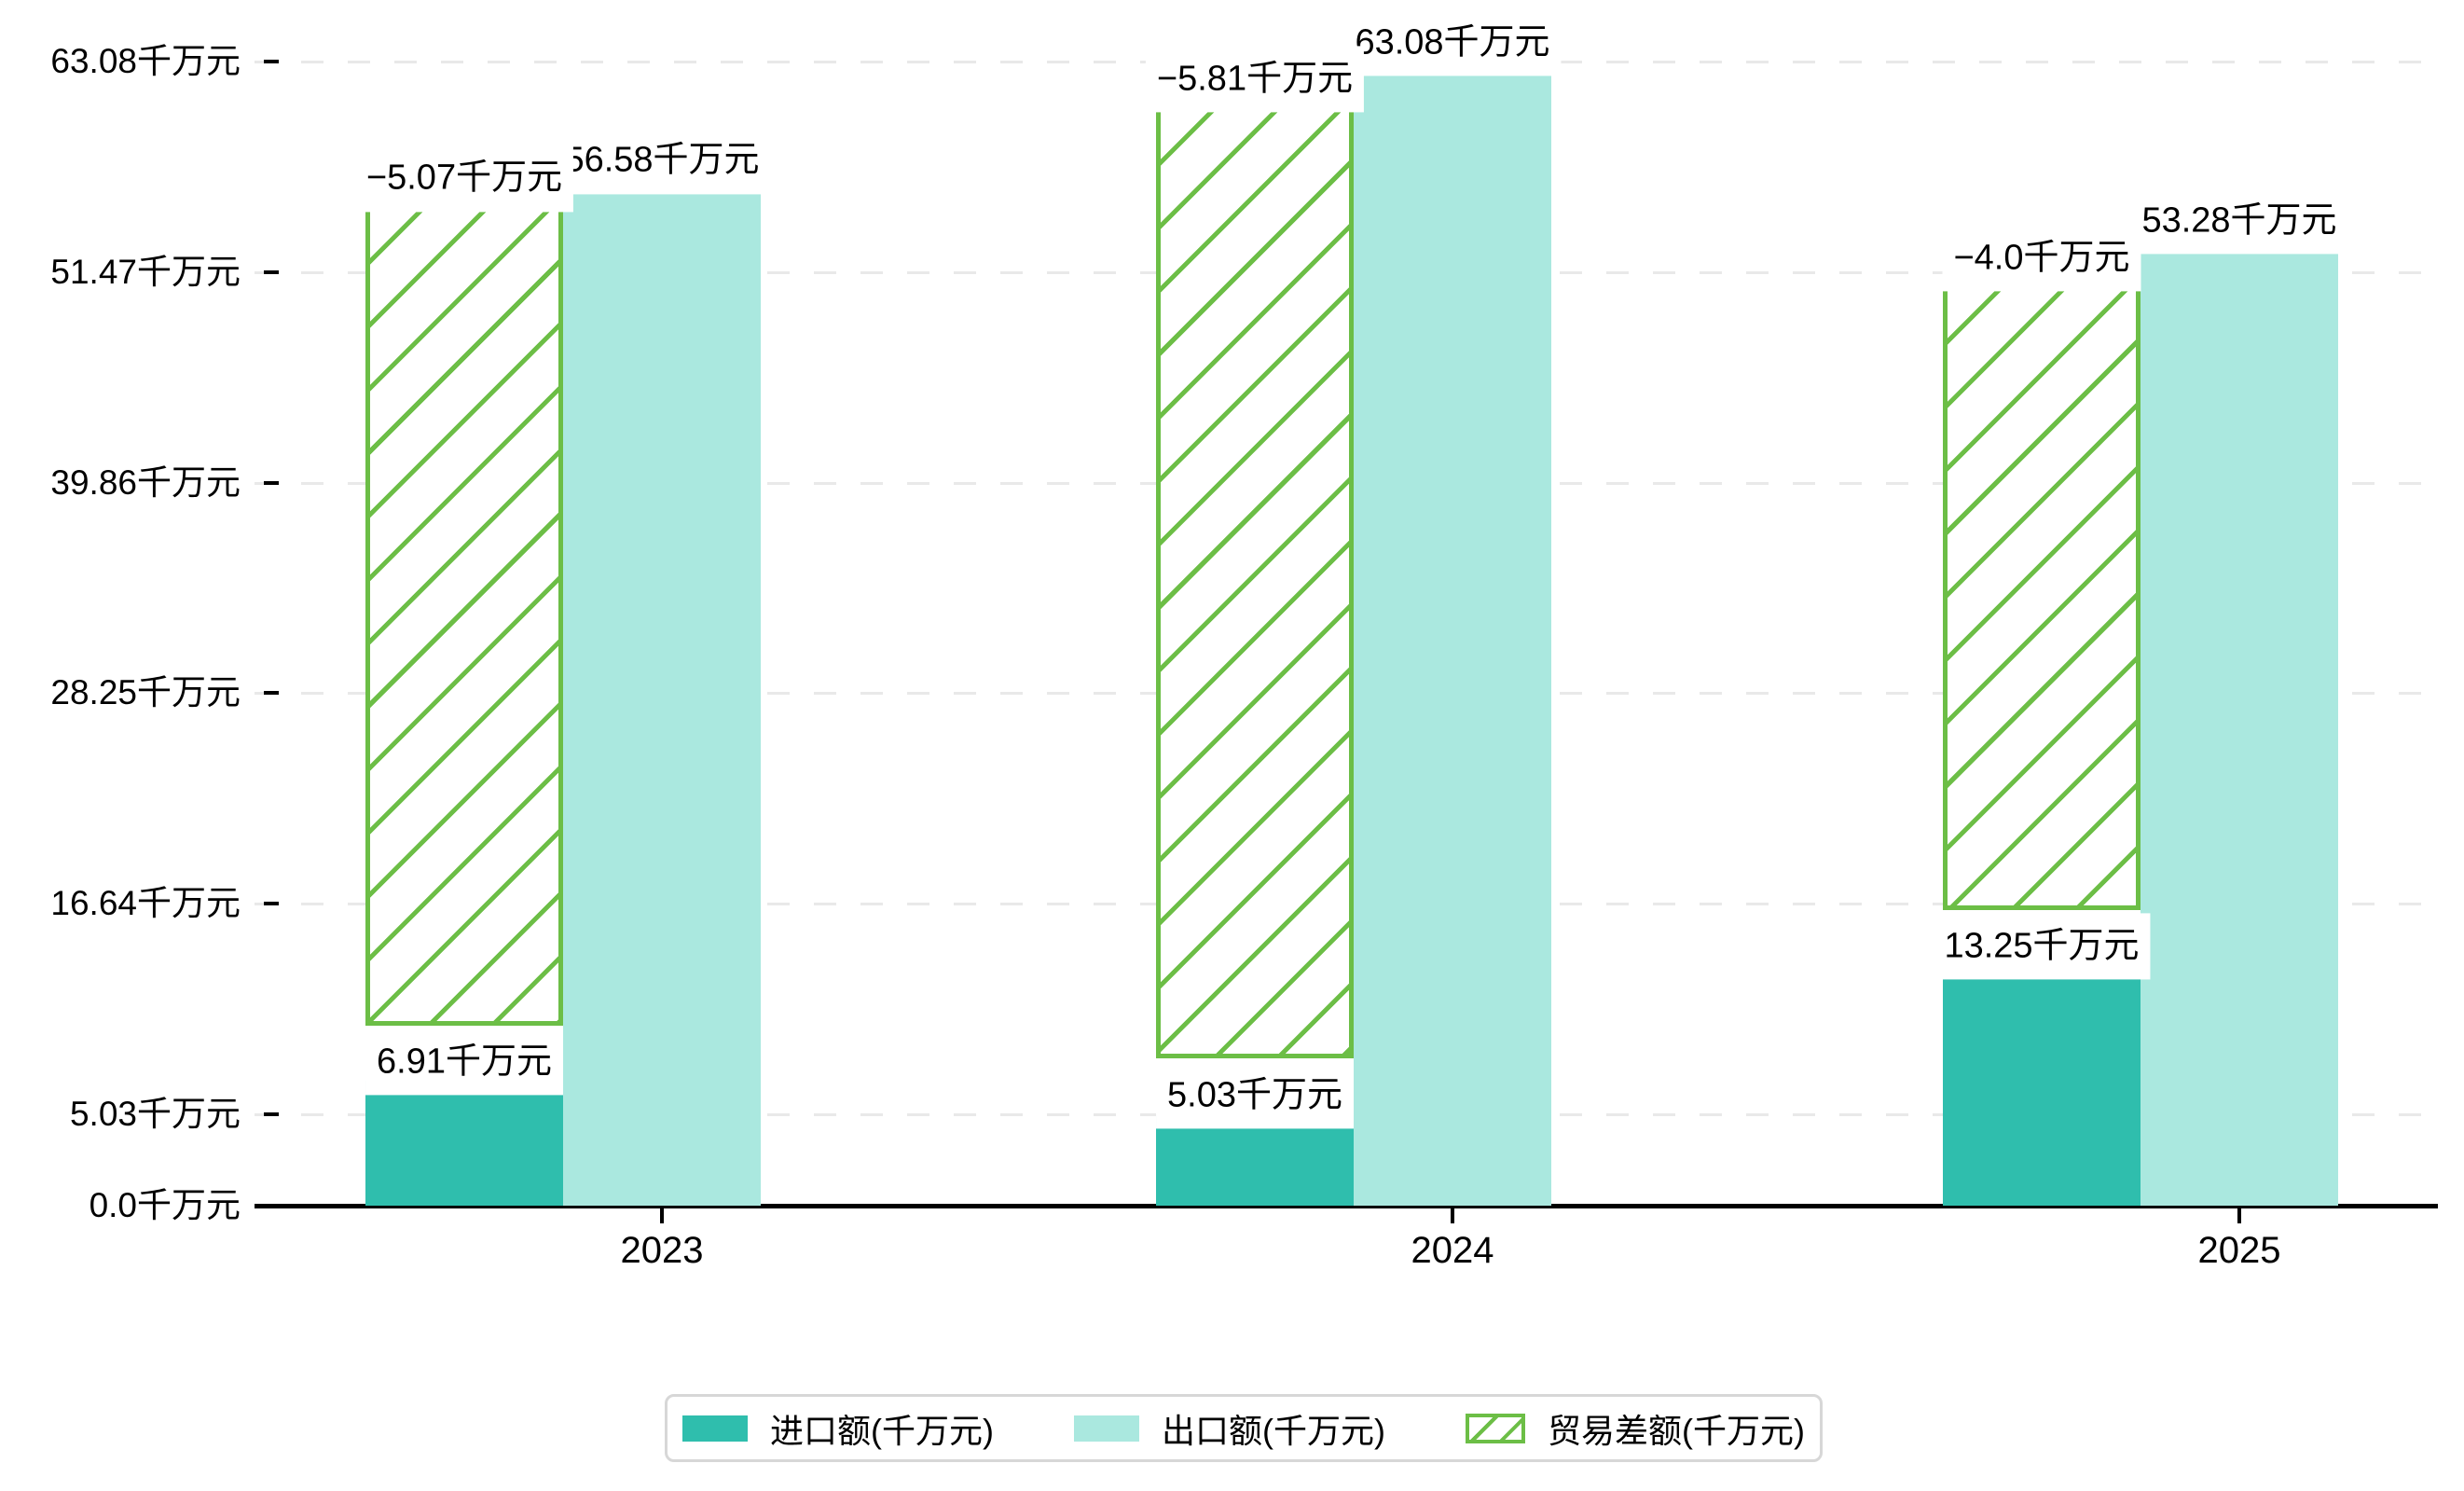 Image resolution: width=2464 pixels, height=1491 pixels. What do you see at coordinates (1676, 1430) in the screenshot?
I see `legend-label-trade-balance: 贸易差额(千万元)` at bounding box center [1676, 1430].